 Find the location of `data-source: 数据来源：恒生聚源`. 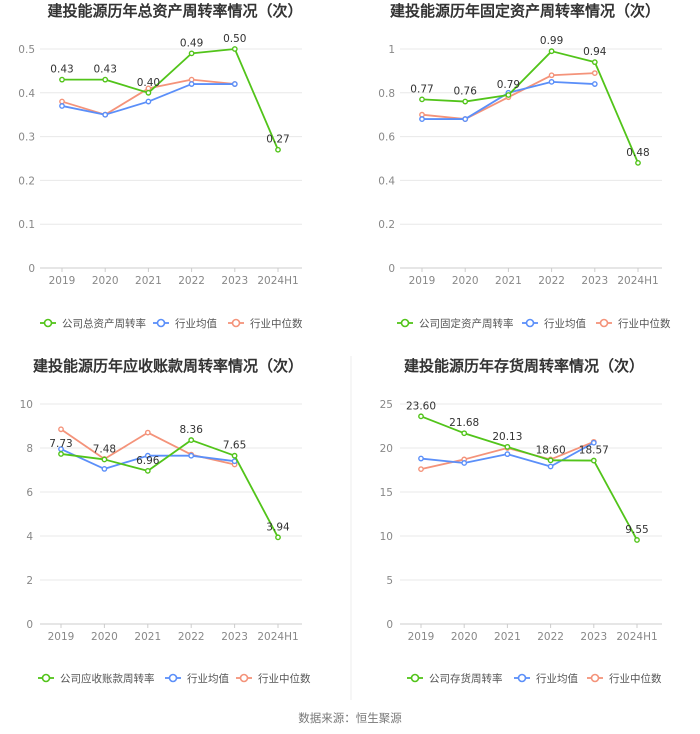

data-source: 数据来源：恒生聚源 is located at coordinates (350, 718).